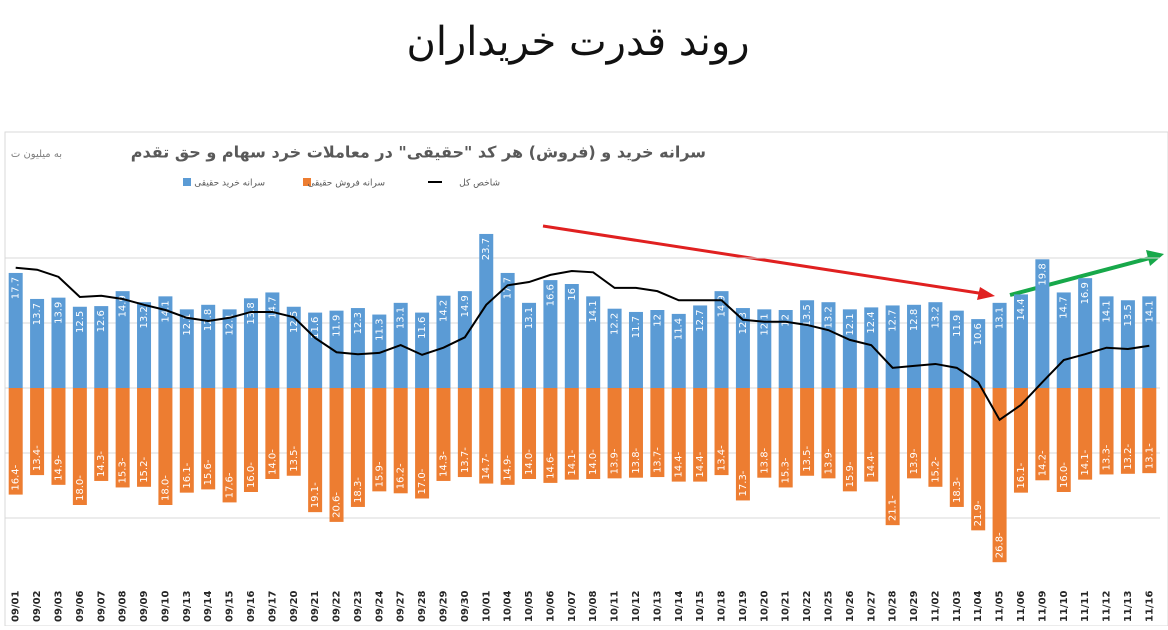 The width and height of the screenshot is (1168, 630). What do you see at coordinates (743, 483) in the screenshot?
I see `data-label: 17.3-` at bounding box center [743, 483].